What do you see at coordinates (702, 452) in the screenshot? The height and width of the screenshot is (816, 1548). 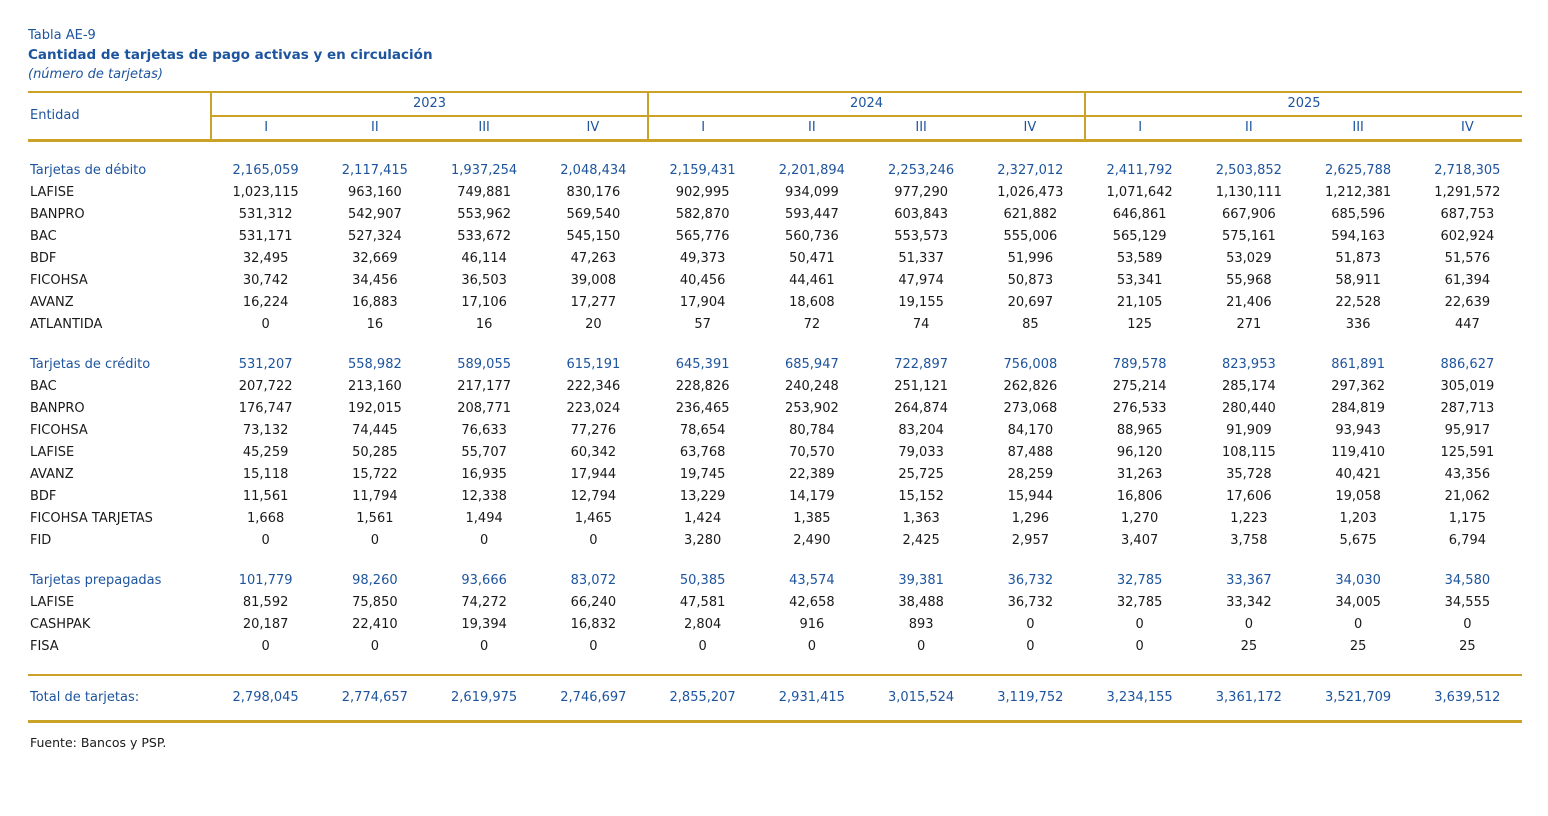 I see `value-cell: 63,768` at bounding box center [702, 452].